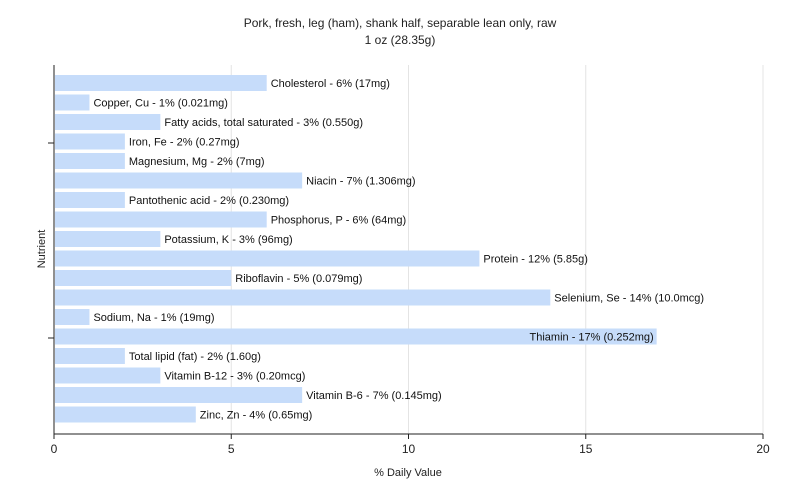  Describe the element at coordinates (231, 449) in the screenshot. I see `x-tick-label: 5` at that location.